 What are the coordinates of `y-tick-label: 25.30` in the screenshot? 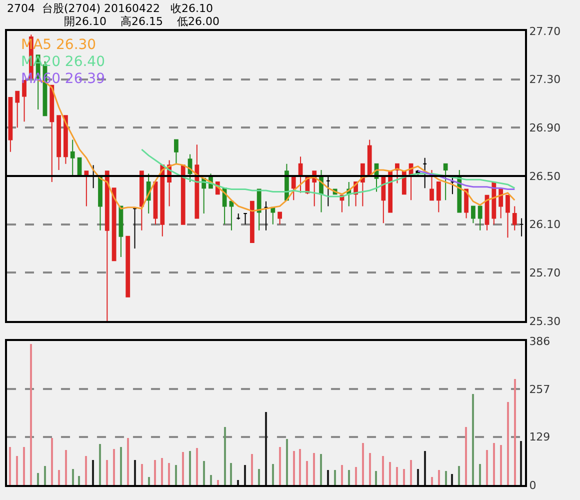 It's located at (545, 321).